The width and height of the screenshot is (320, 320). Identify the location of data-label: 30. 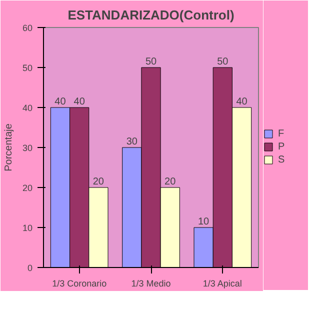
(132, 142).